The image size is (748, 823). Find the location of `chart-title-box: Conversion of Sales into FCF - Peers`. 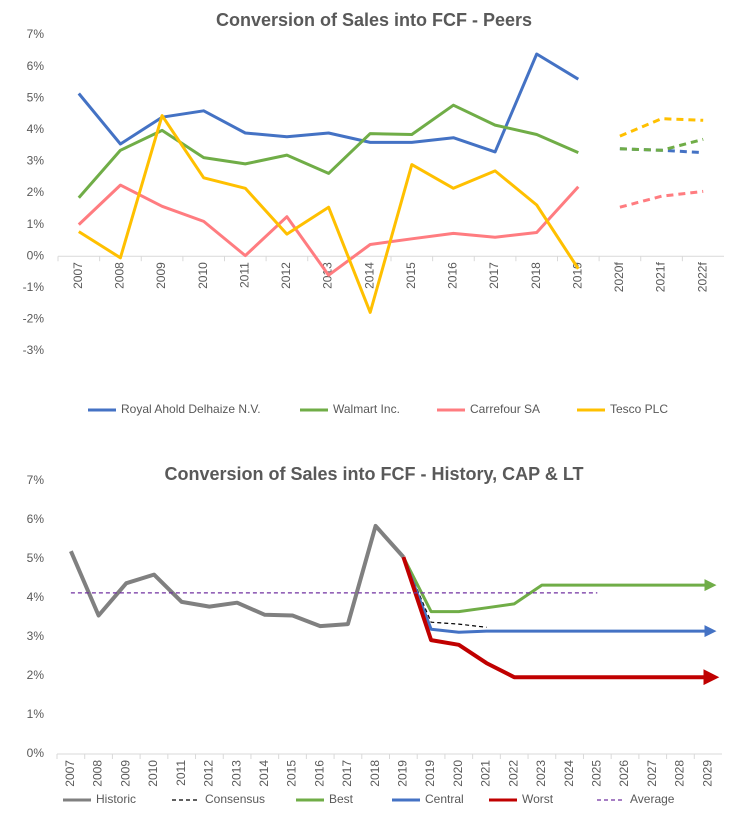

chart-title-box: Conversion of Sales into FCF - Peers is located at coordinates (374, 20).